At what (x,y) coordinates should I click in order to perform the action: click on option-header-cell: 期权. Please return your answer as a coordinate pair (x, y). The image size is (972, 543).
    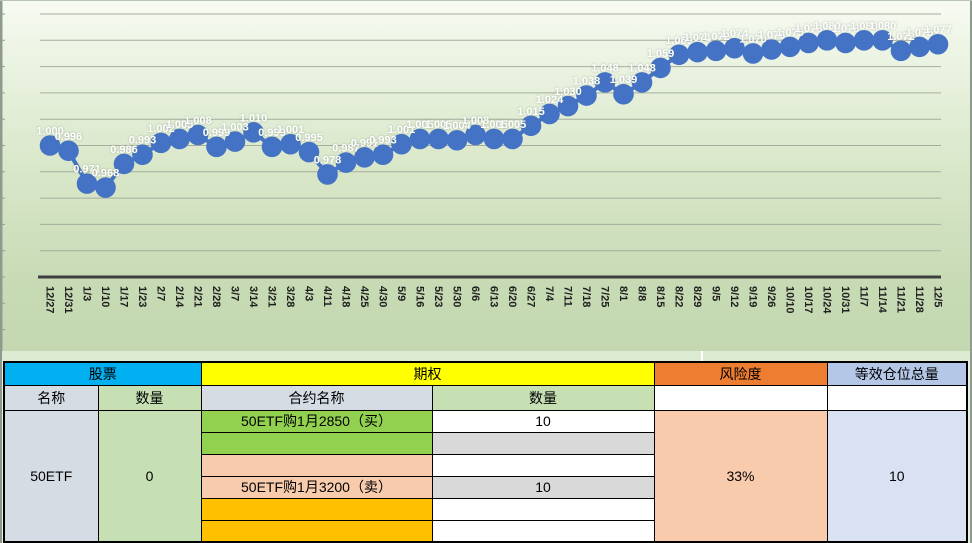
    Looking at the image, I should click on (427, 373).